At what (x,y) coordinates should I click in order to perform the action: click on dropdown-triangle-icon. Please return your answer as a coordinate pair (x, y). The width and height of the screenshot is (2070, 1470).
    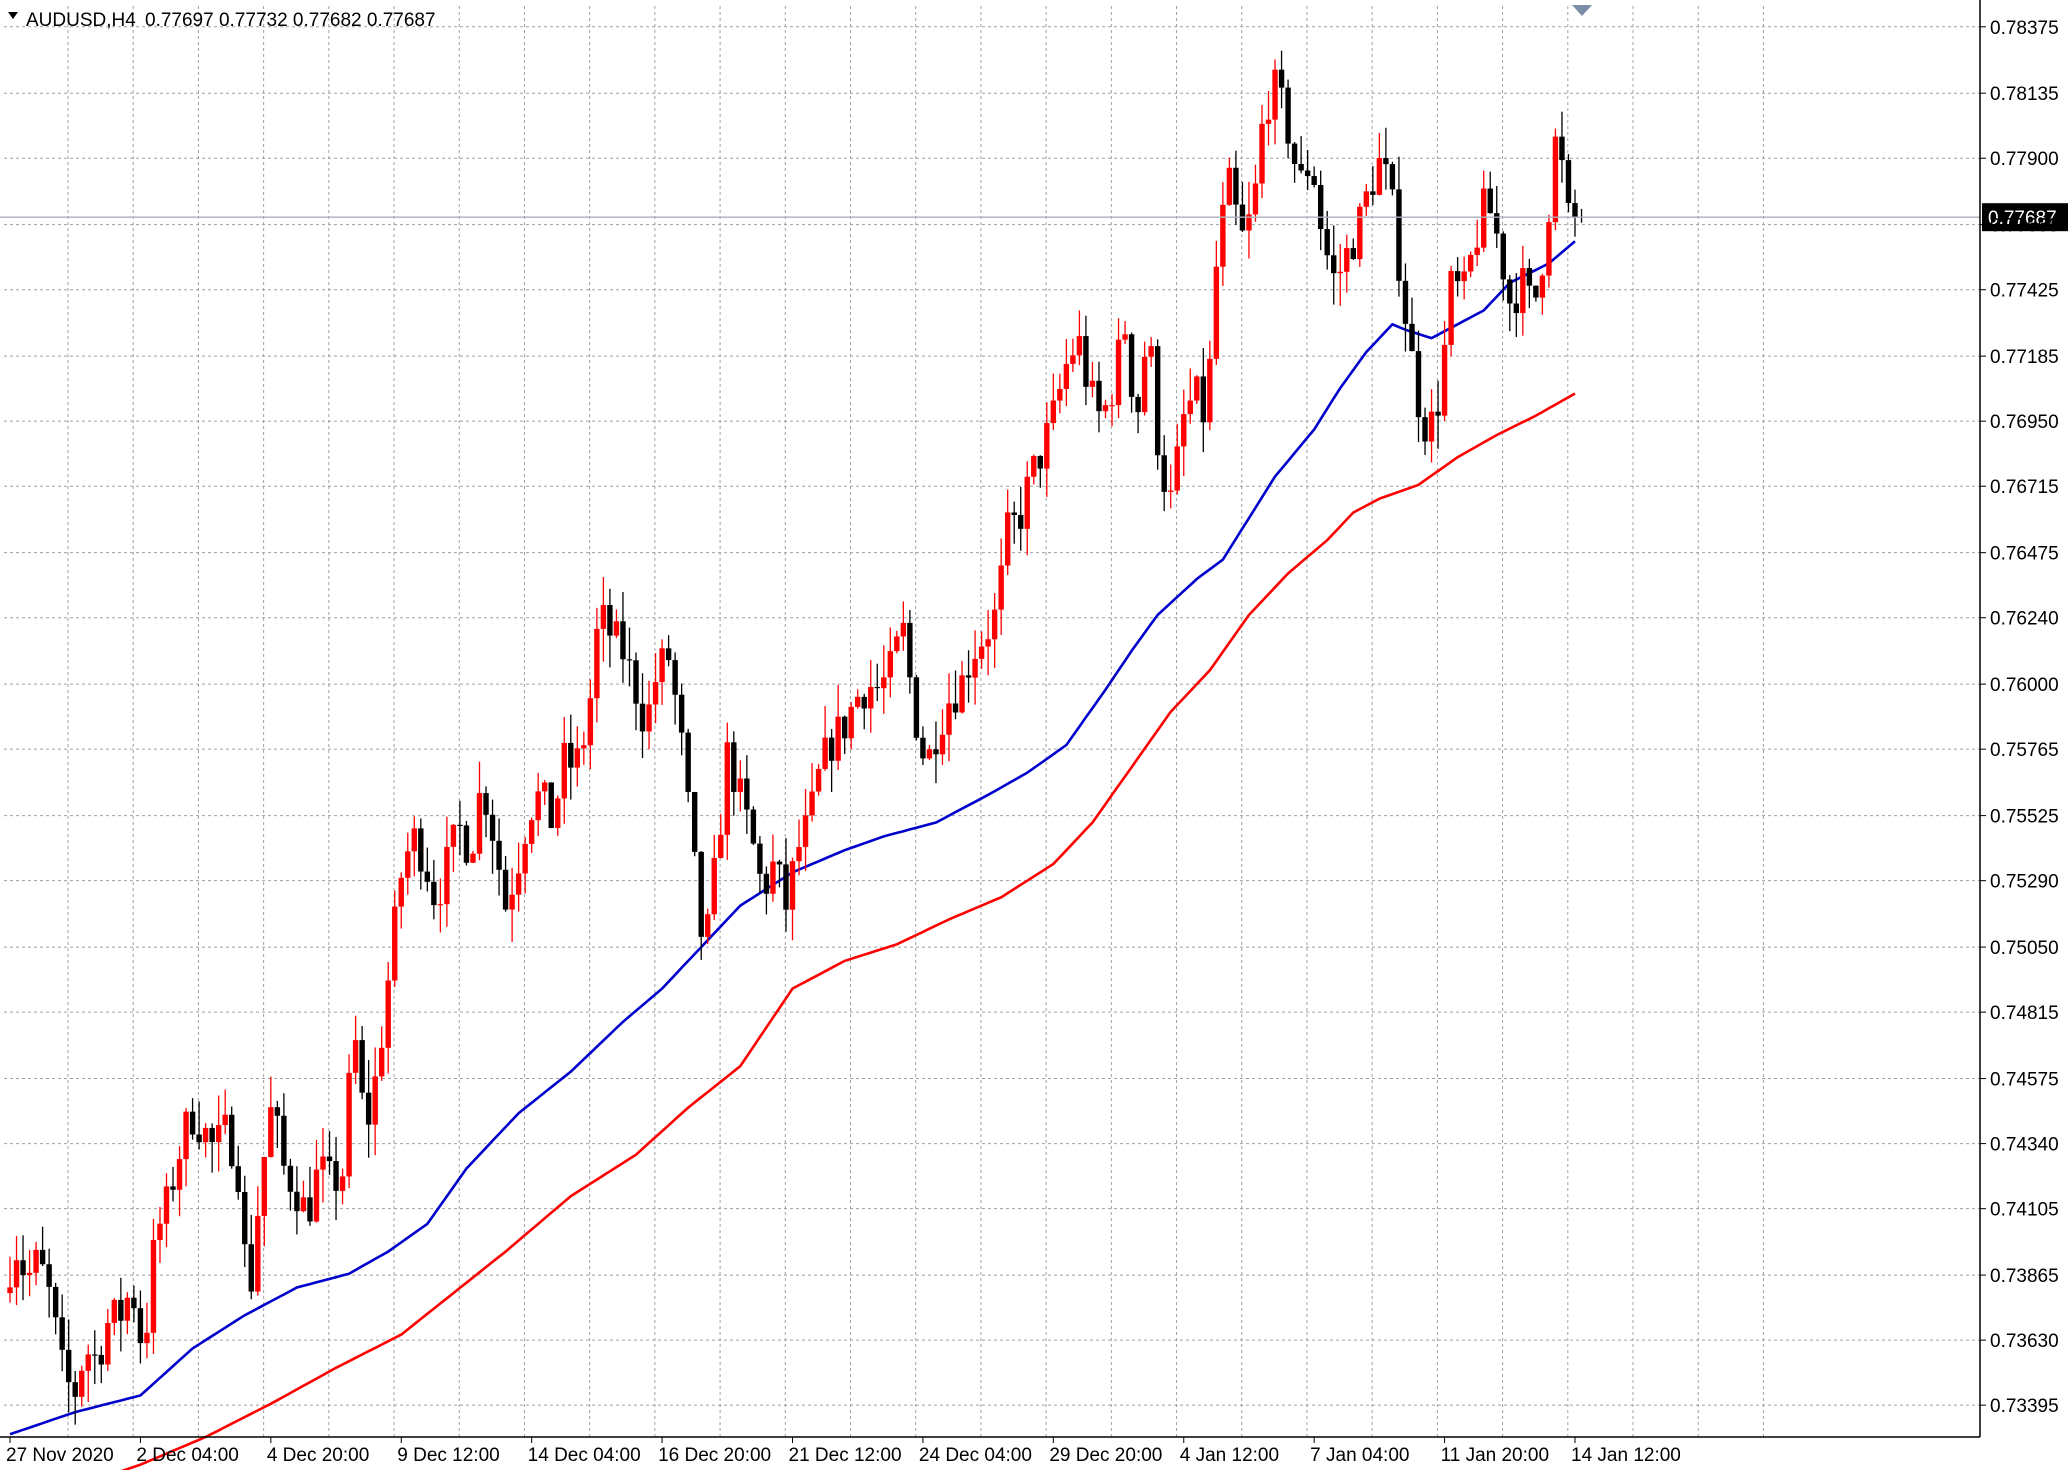
    Looking at the image, I should click on (13, 15).